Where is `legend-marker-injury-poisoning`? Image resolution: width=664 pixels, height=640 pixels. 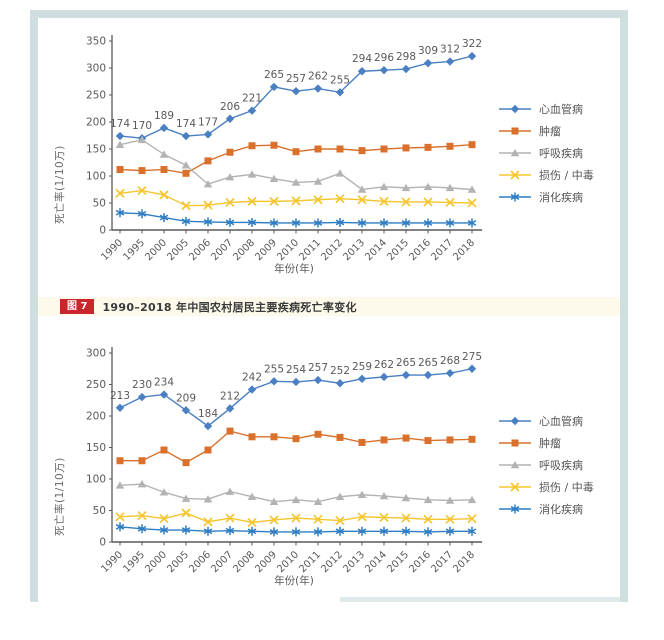
legend-marker-injury-poisoning is located at coordinates (515, 175).